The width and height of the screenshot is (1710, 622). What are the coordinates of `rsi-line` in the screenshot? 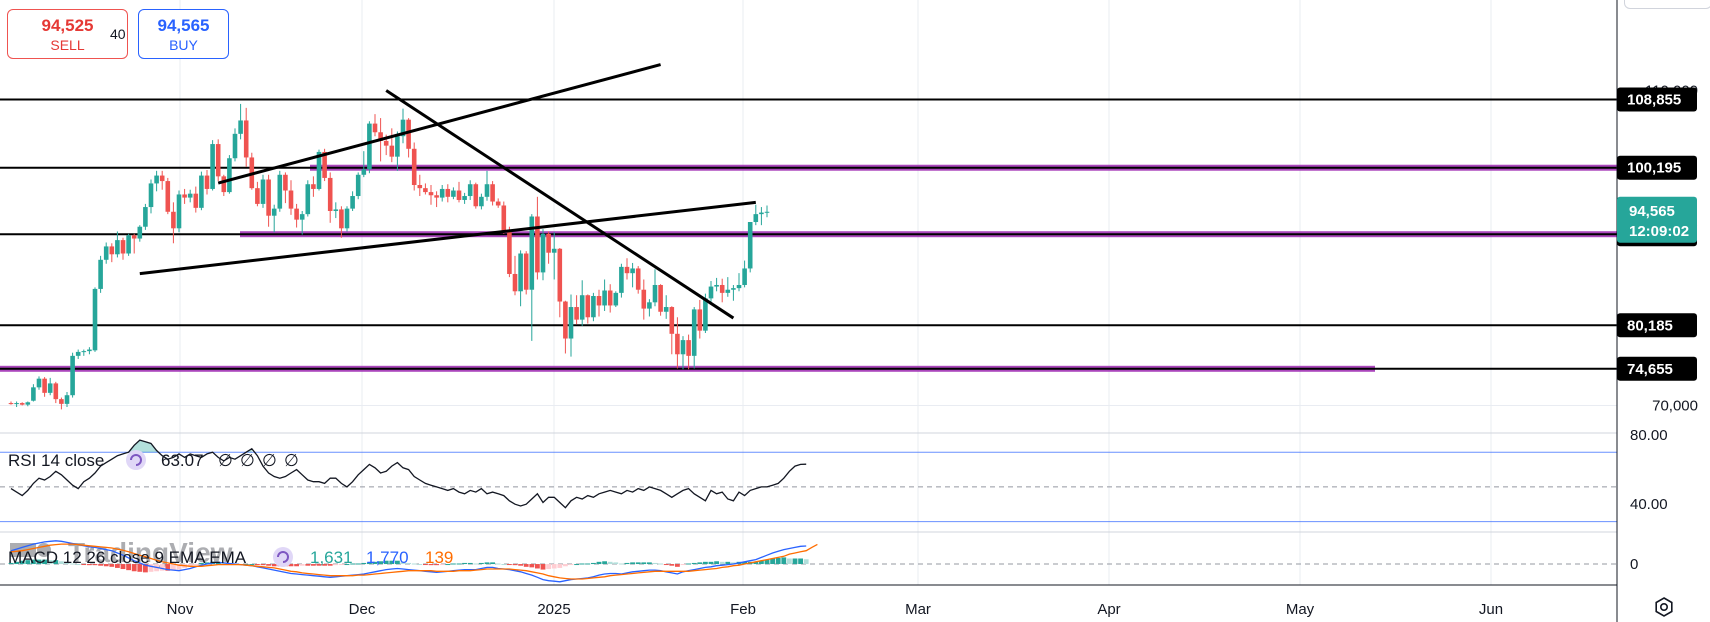 It's located at (408, 474).